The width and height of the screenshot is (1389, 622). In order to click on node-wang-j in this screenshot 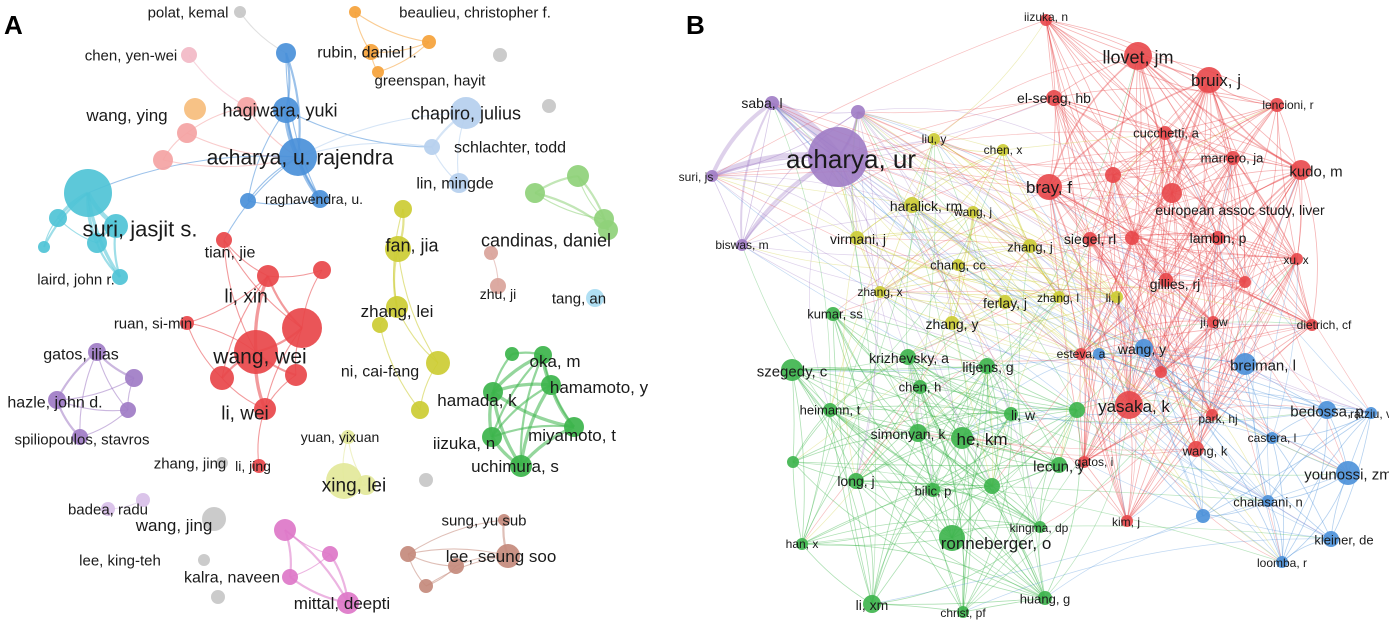, I will do `click(973, 212)`.